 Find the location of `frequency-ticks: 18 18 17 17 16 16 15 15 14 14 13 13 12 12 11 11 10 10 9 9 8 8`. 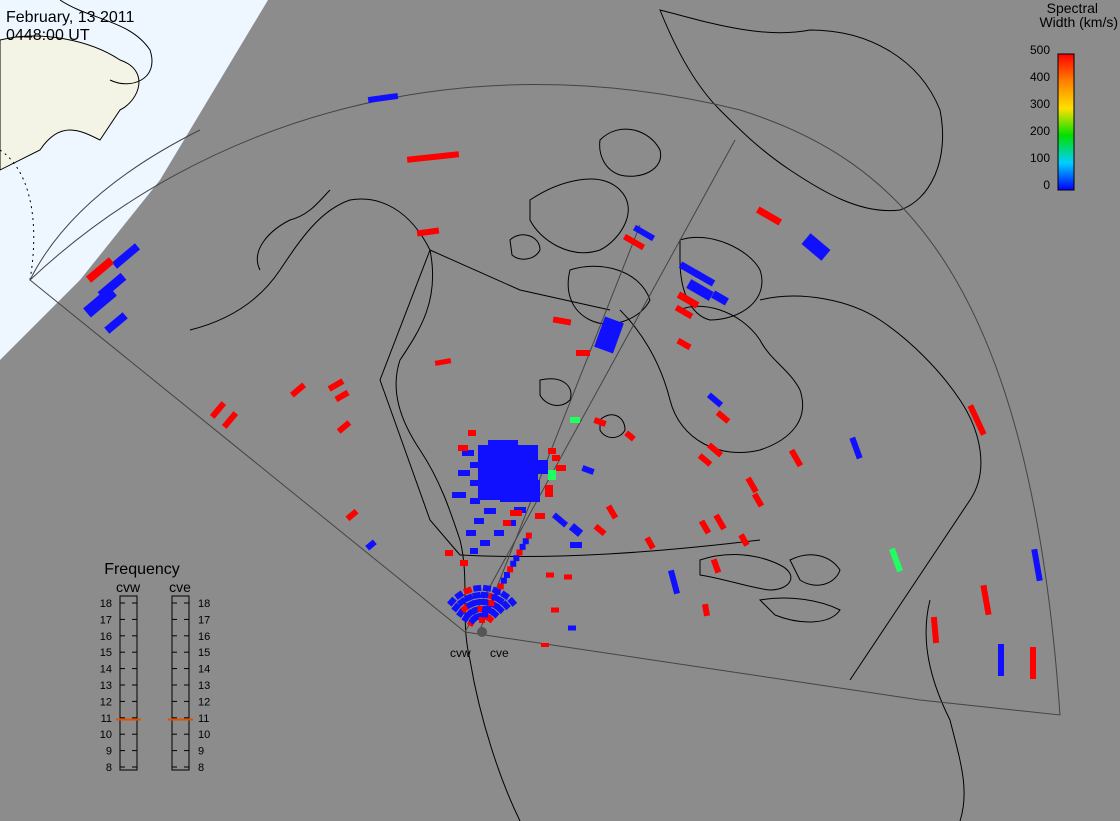

frequency-ticks: 18 18 17 17 16 16 15 15 14 14 13 13 12 12 11 11 10 10 9 9 8 8 is located at coordinates (155, 686).